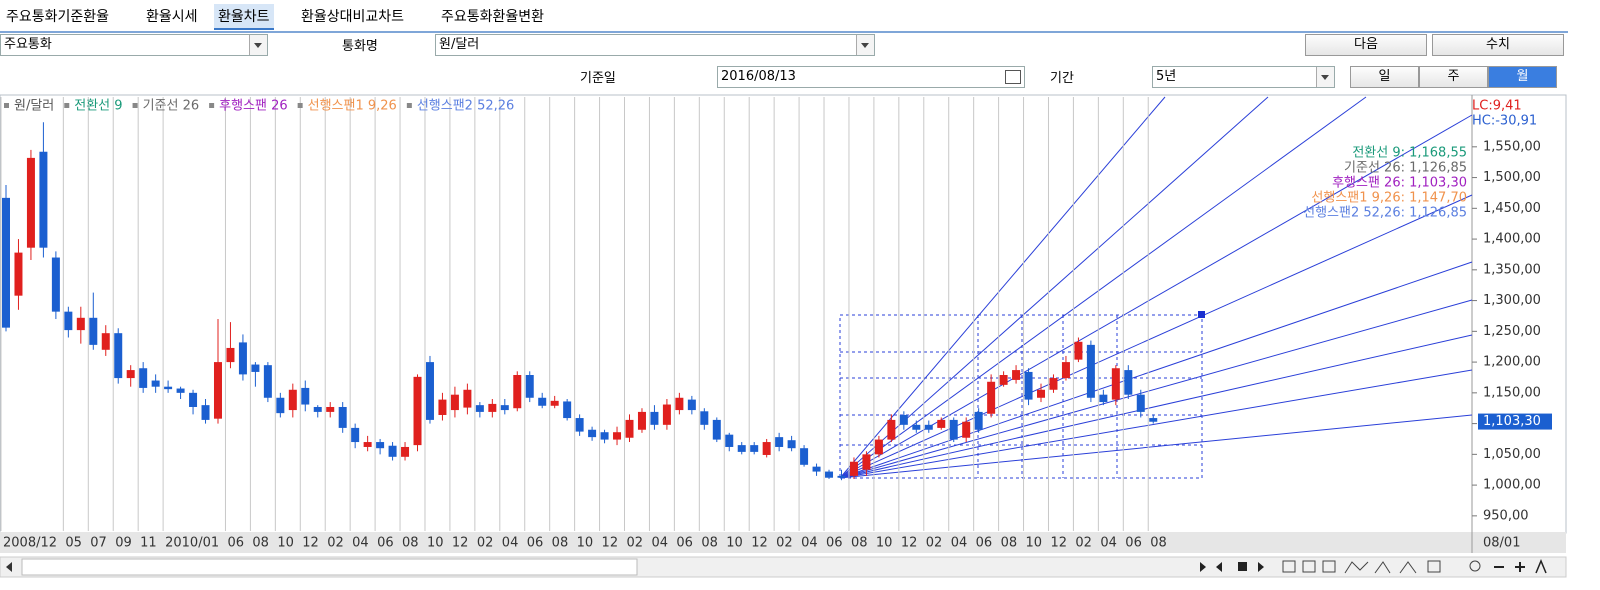 Image resolution: width=1600 pixels, height=590 pixels. Describe the element at coordinates (98, 543) in the screenshot. I see `x-tick-label: 07` at that location.